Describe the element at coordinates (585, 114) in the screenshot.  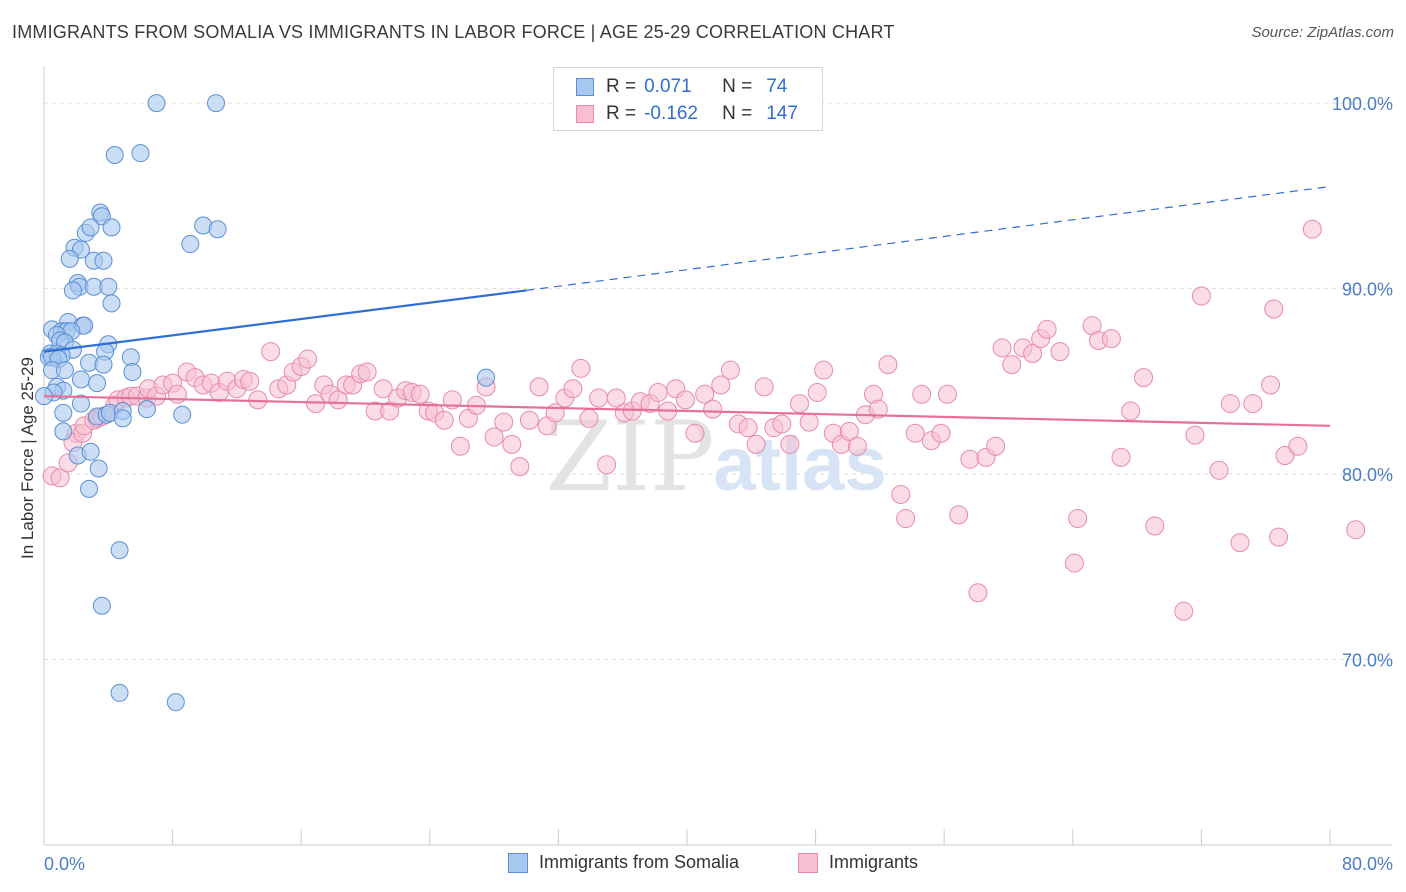
I see `legend-swatch-immigrants` at that location.